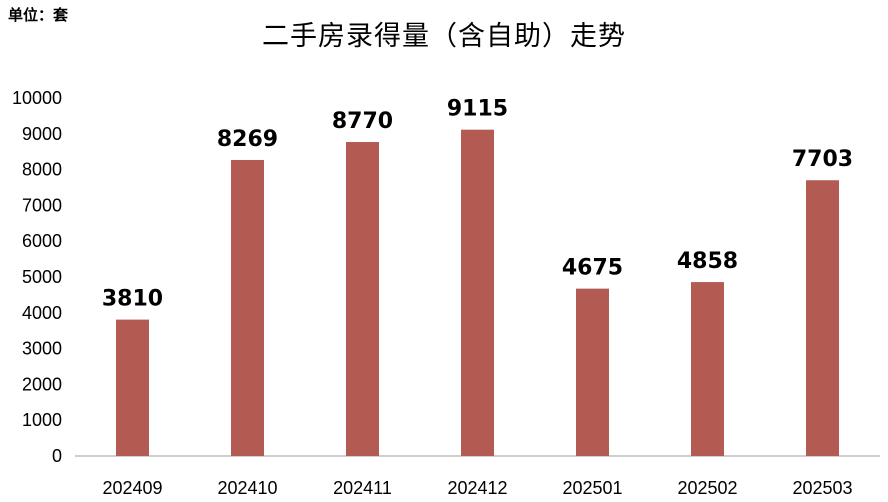  I want to click on bar-value-label: 3810, so click(132, 299).